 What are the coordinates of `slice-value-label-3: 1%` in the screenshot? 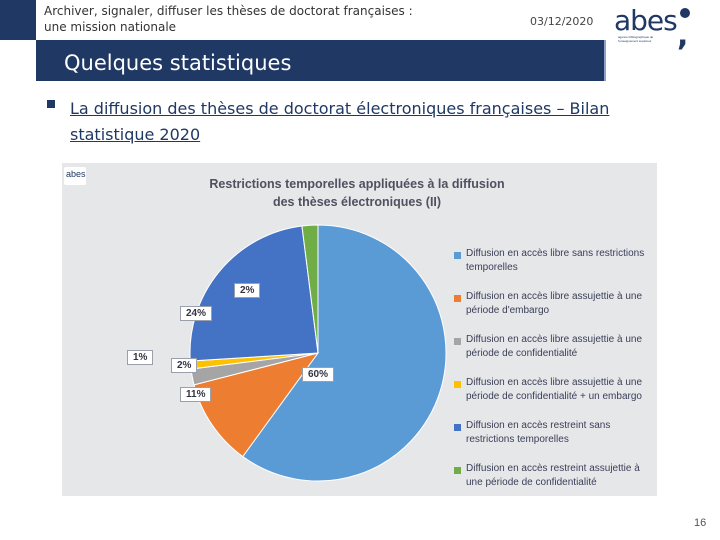 It's located at (140, 357).